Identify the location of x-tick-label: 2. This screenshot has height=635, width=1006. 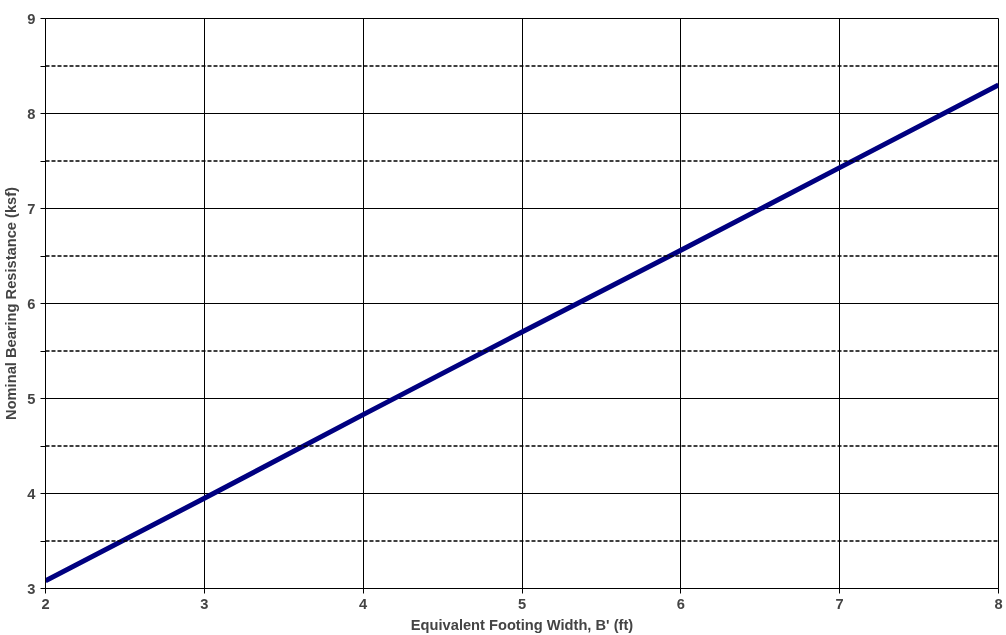
(45, 603).